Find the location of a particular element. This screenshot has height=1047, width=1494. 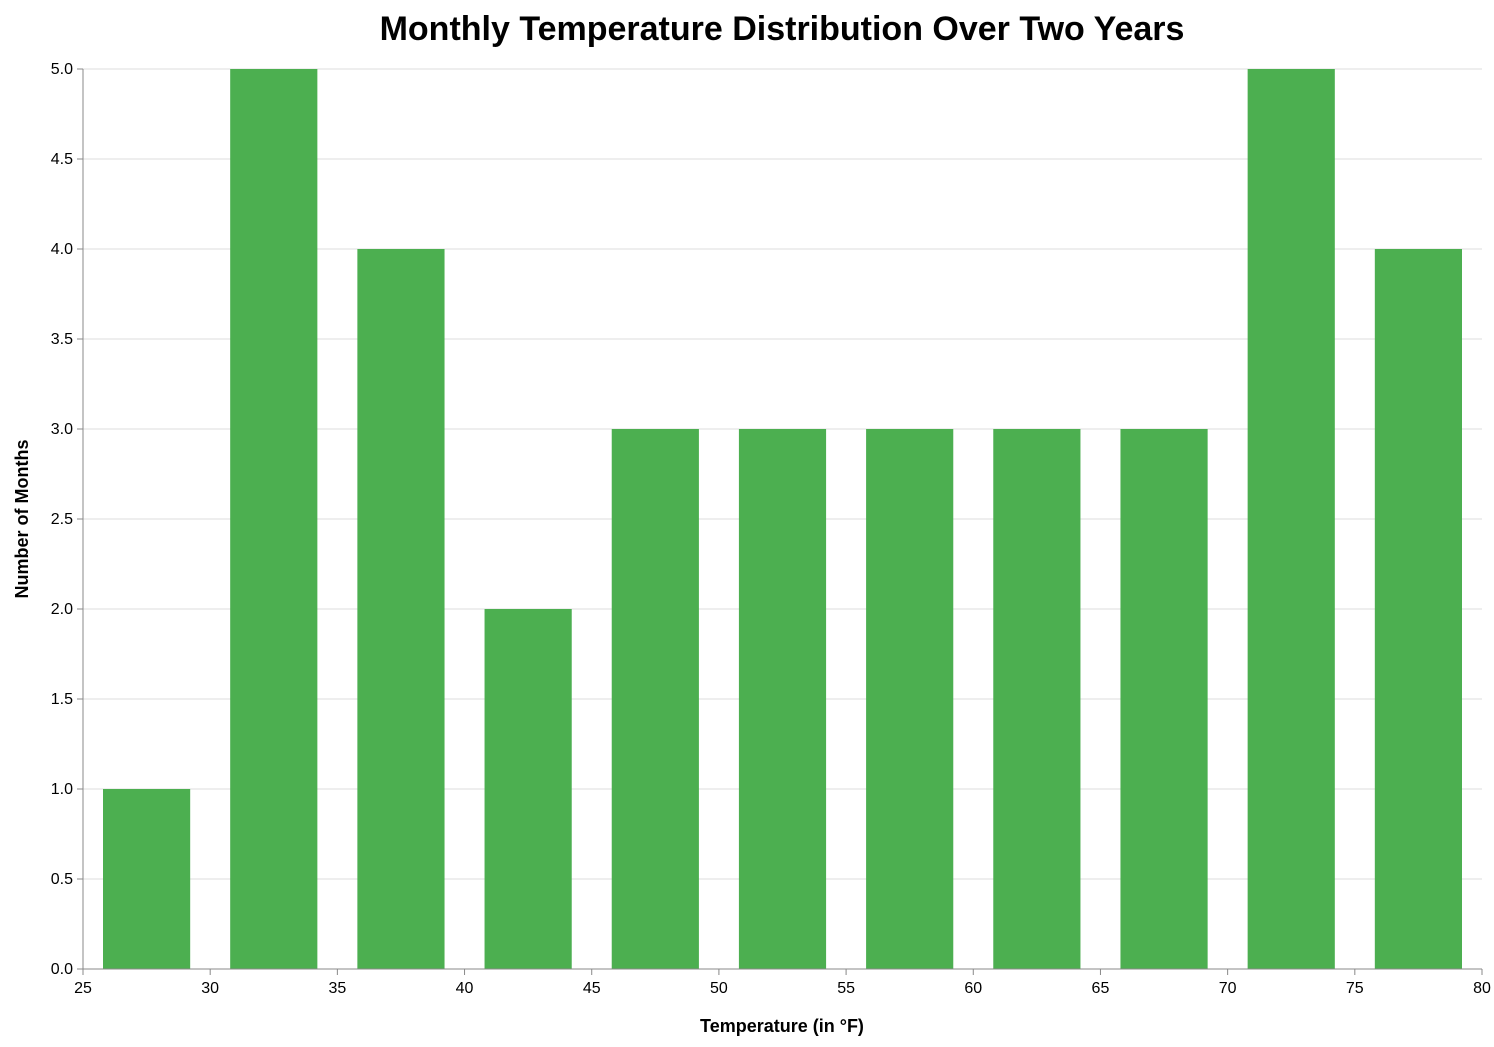

y-tick-label: 5.0 is located at coordinates (62, 69).